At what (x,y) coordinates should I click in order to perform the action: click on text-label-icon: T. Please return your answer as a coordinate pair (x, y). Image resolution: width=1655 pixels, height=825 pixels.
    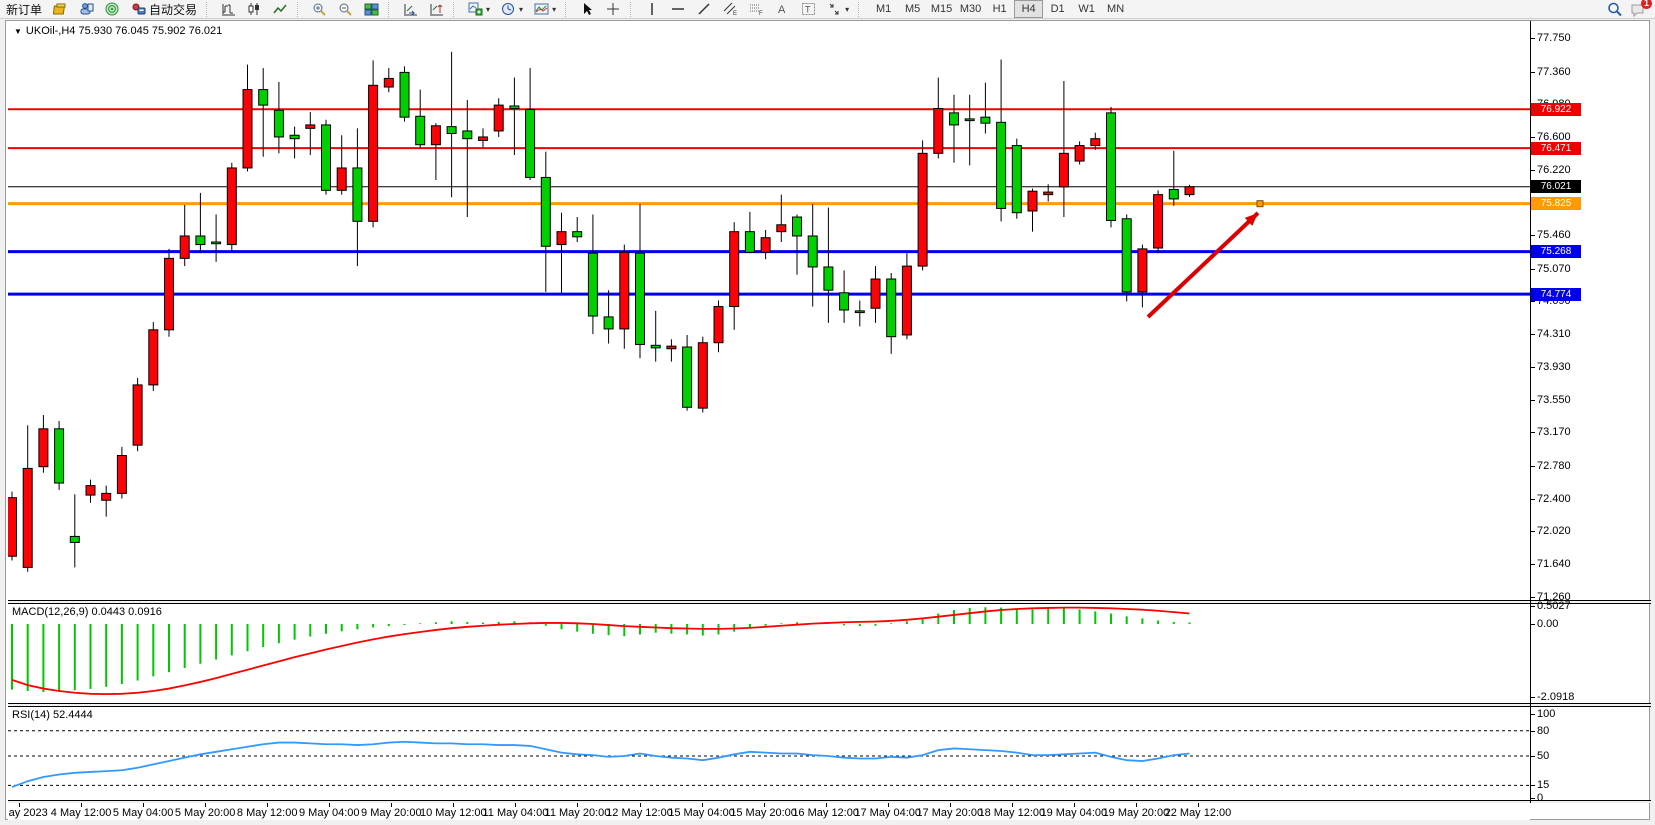
    Looking at the image, I should click on (808, 9).